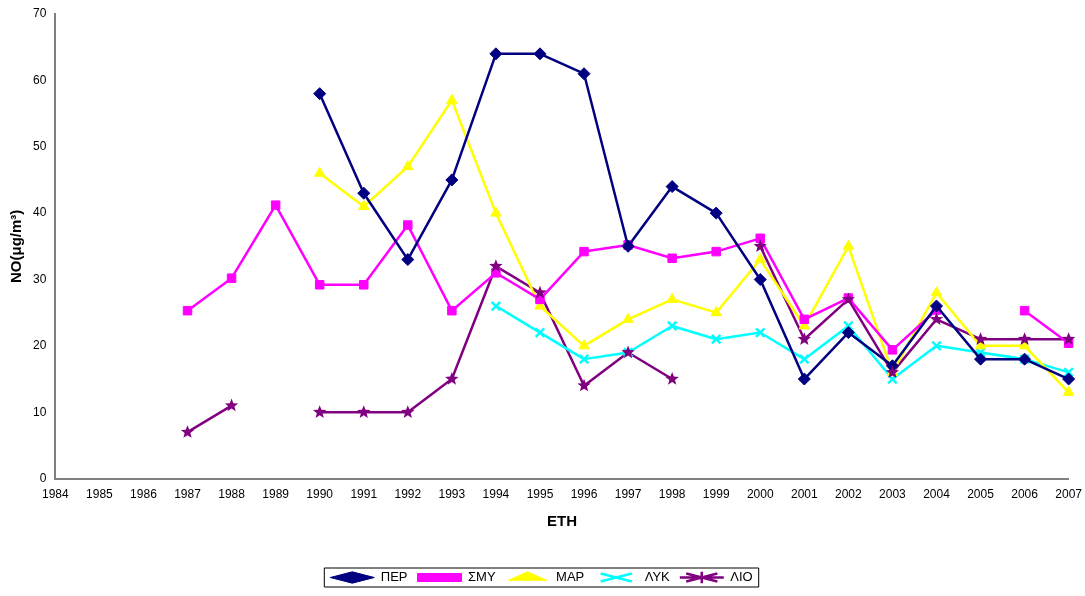 This screenshot has height=596, width=1085. I want to click on y-tick-label: 10, so click(39, 411).